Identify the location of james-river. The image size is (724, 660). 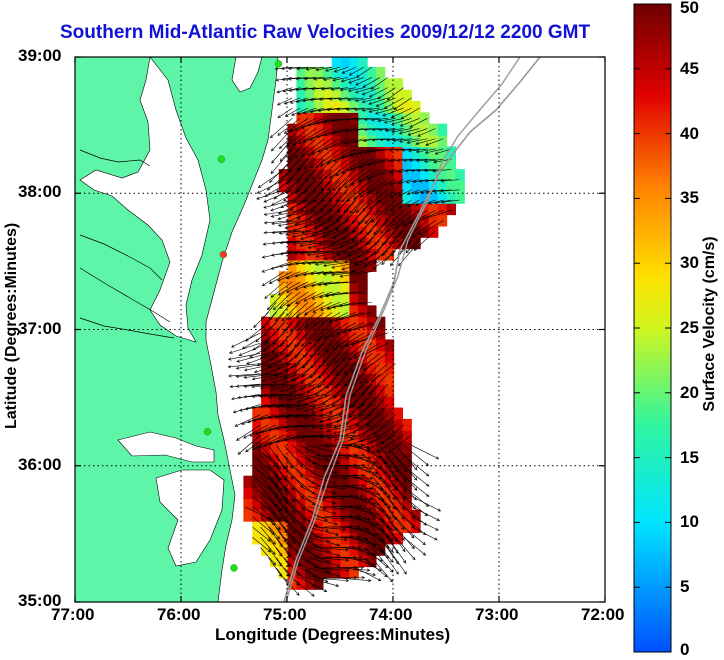
(127, 328).